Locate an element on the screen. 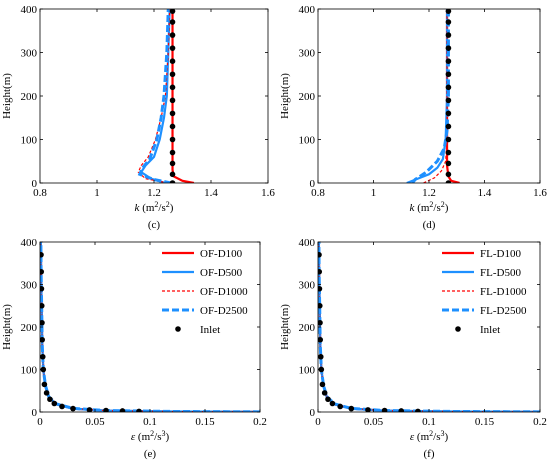 The width and height of the screenshot is (550, 466). plot-area-c is located at coordinates (166, 96).